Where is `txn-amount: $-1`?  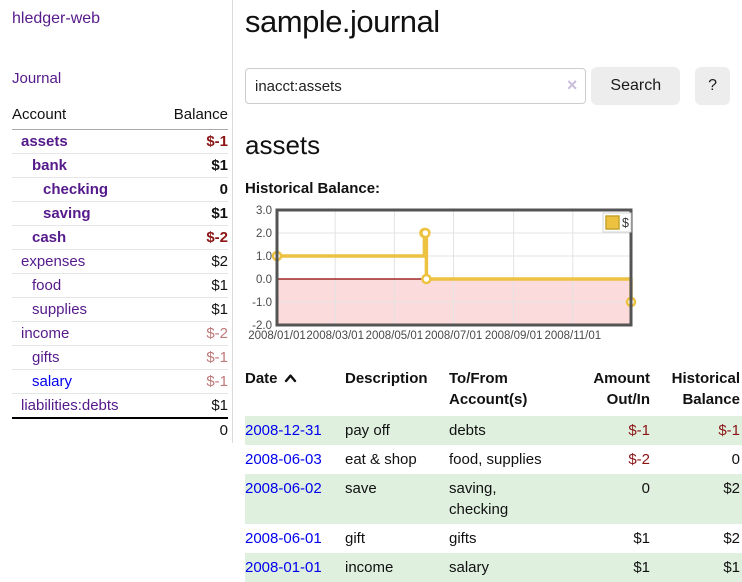
txn-amount: $-1 is located at coordinates (639, 430).